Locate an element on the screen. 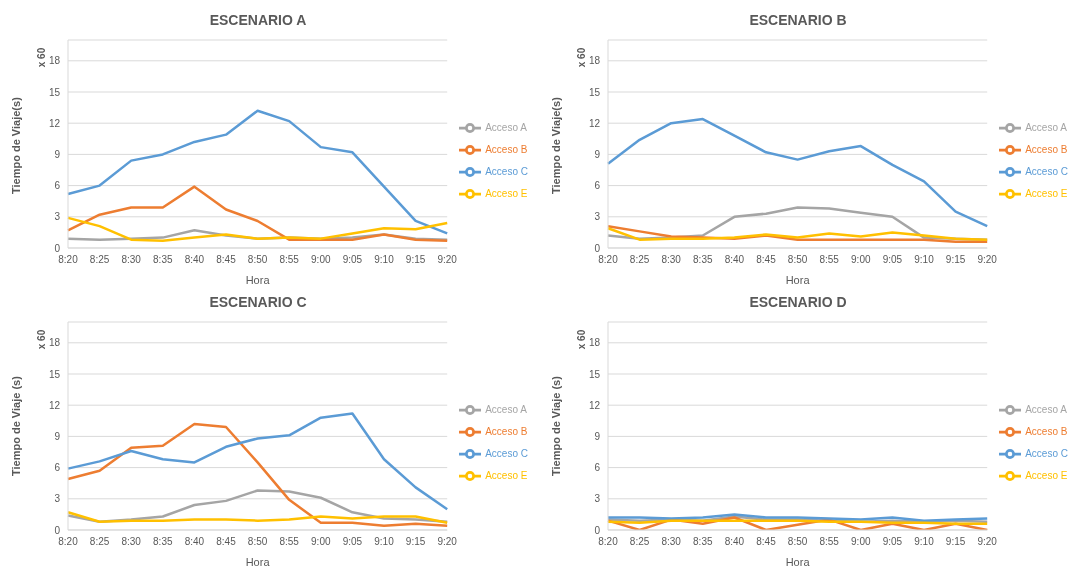 This screenshot has height=582, width=1092. y-axis-title: Tiempo de Viaje (s) is located at coordinates (555, 425).